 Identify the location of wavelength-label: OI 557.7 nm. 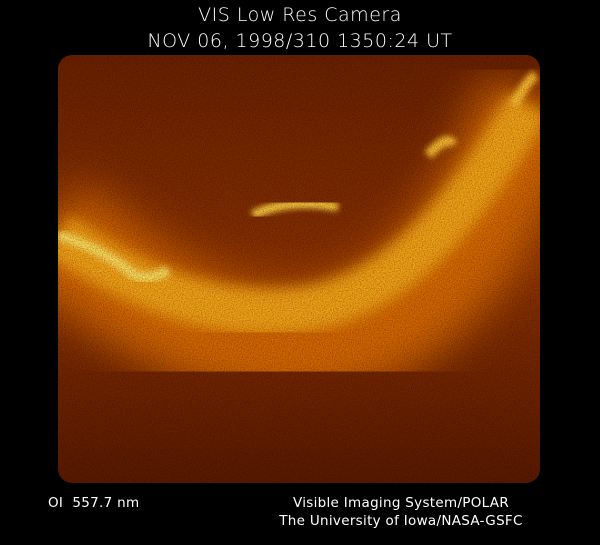
(94, 503).